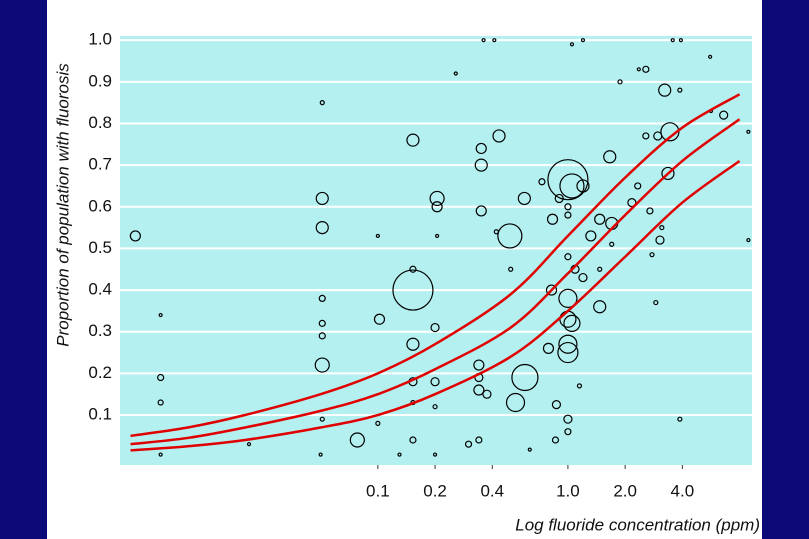  What do you see at coordinates (100, 247) in the screenshot?
I see `y-tick-label: 0.5` at bounding box center [100, 247].